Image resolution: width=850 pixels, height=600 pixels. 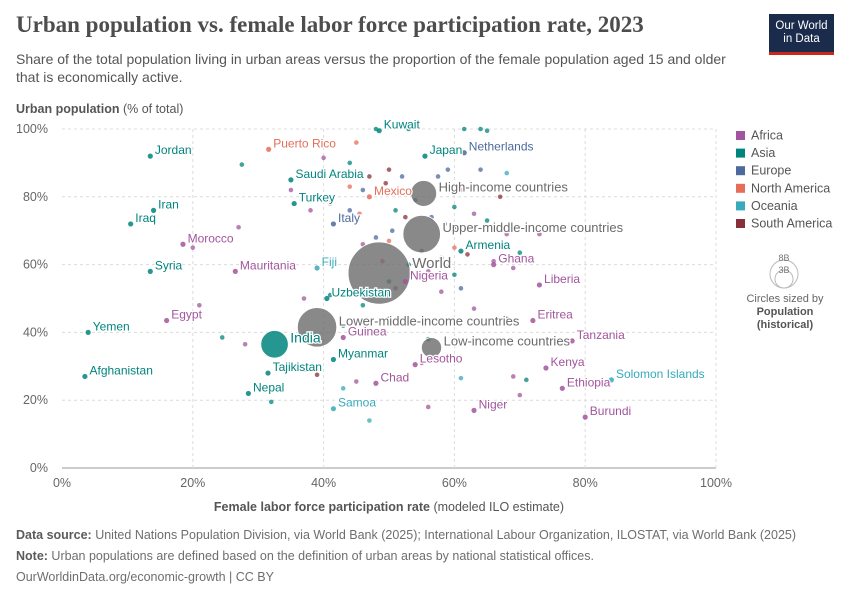 I want to click on point-myanmar, so click(x=333, y=359).